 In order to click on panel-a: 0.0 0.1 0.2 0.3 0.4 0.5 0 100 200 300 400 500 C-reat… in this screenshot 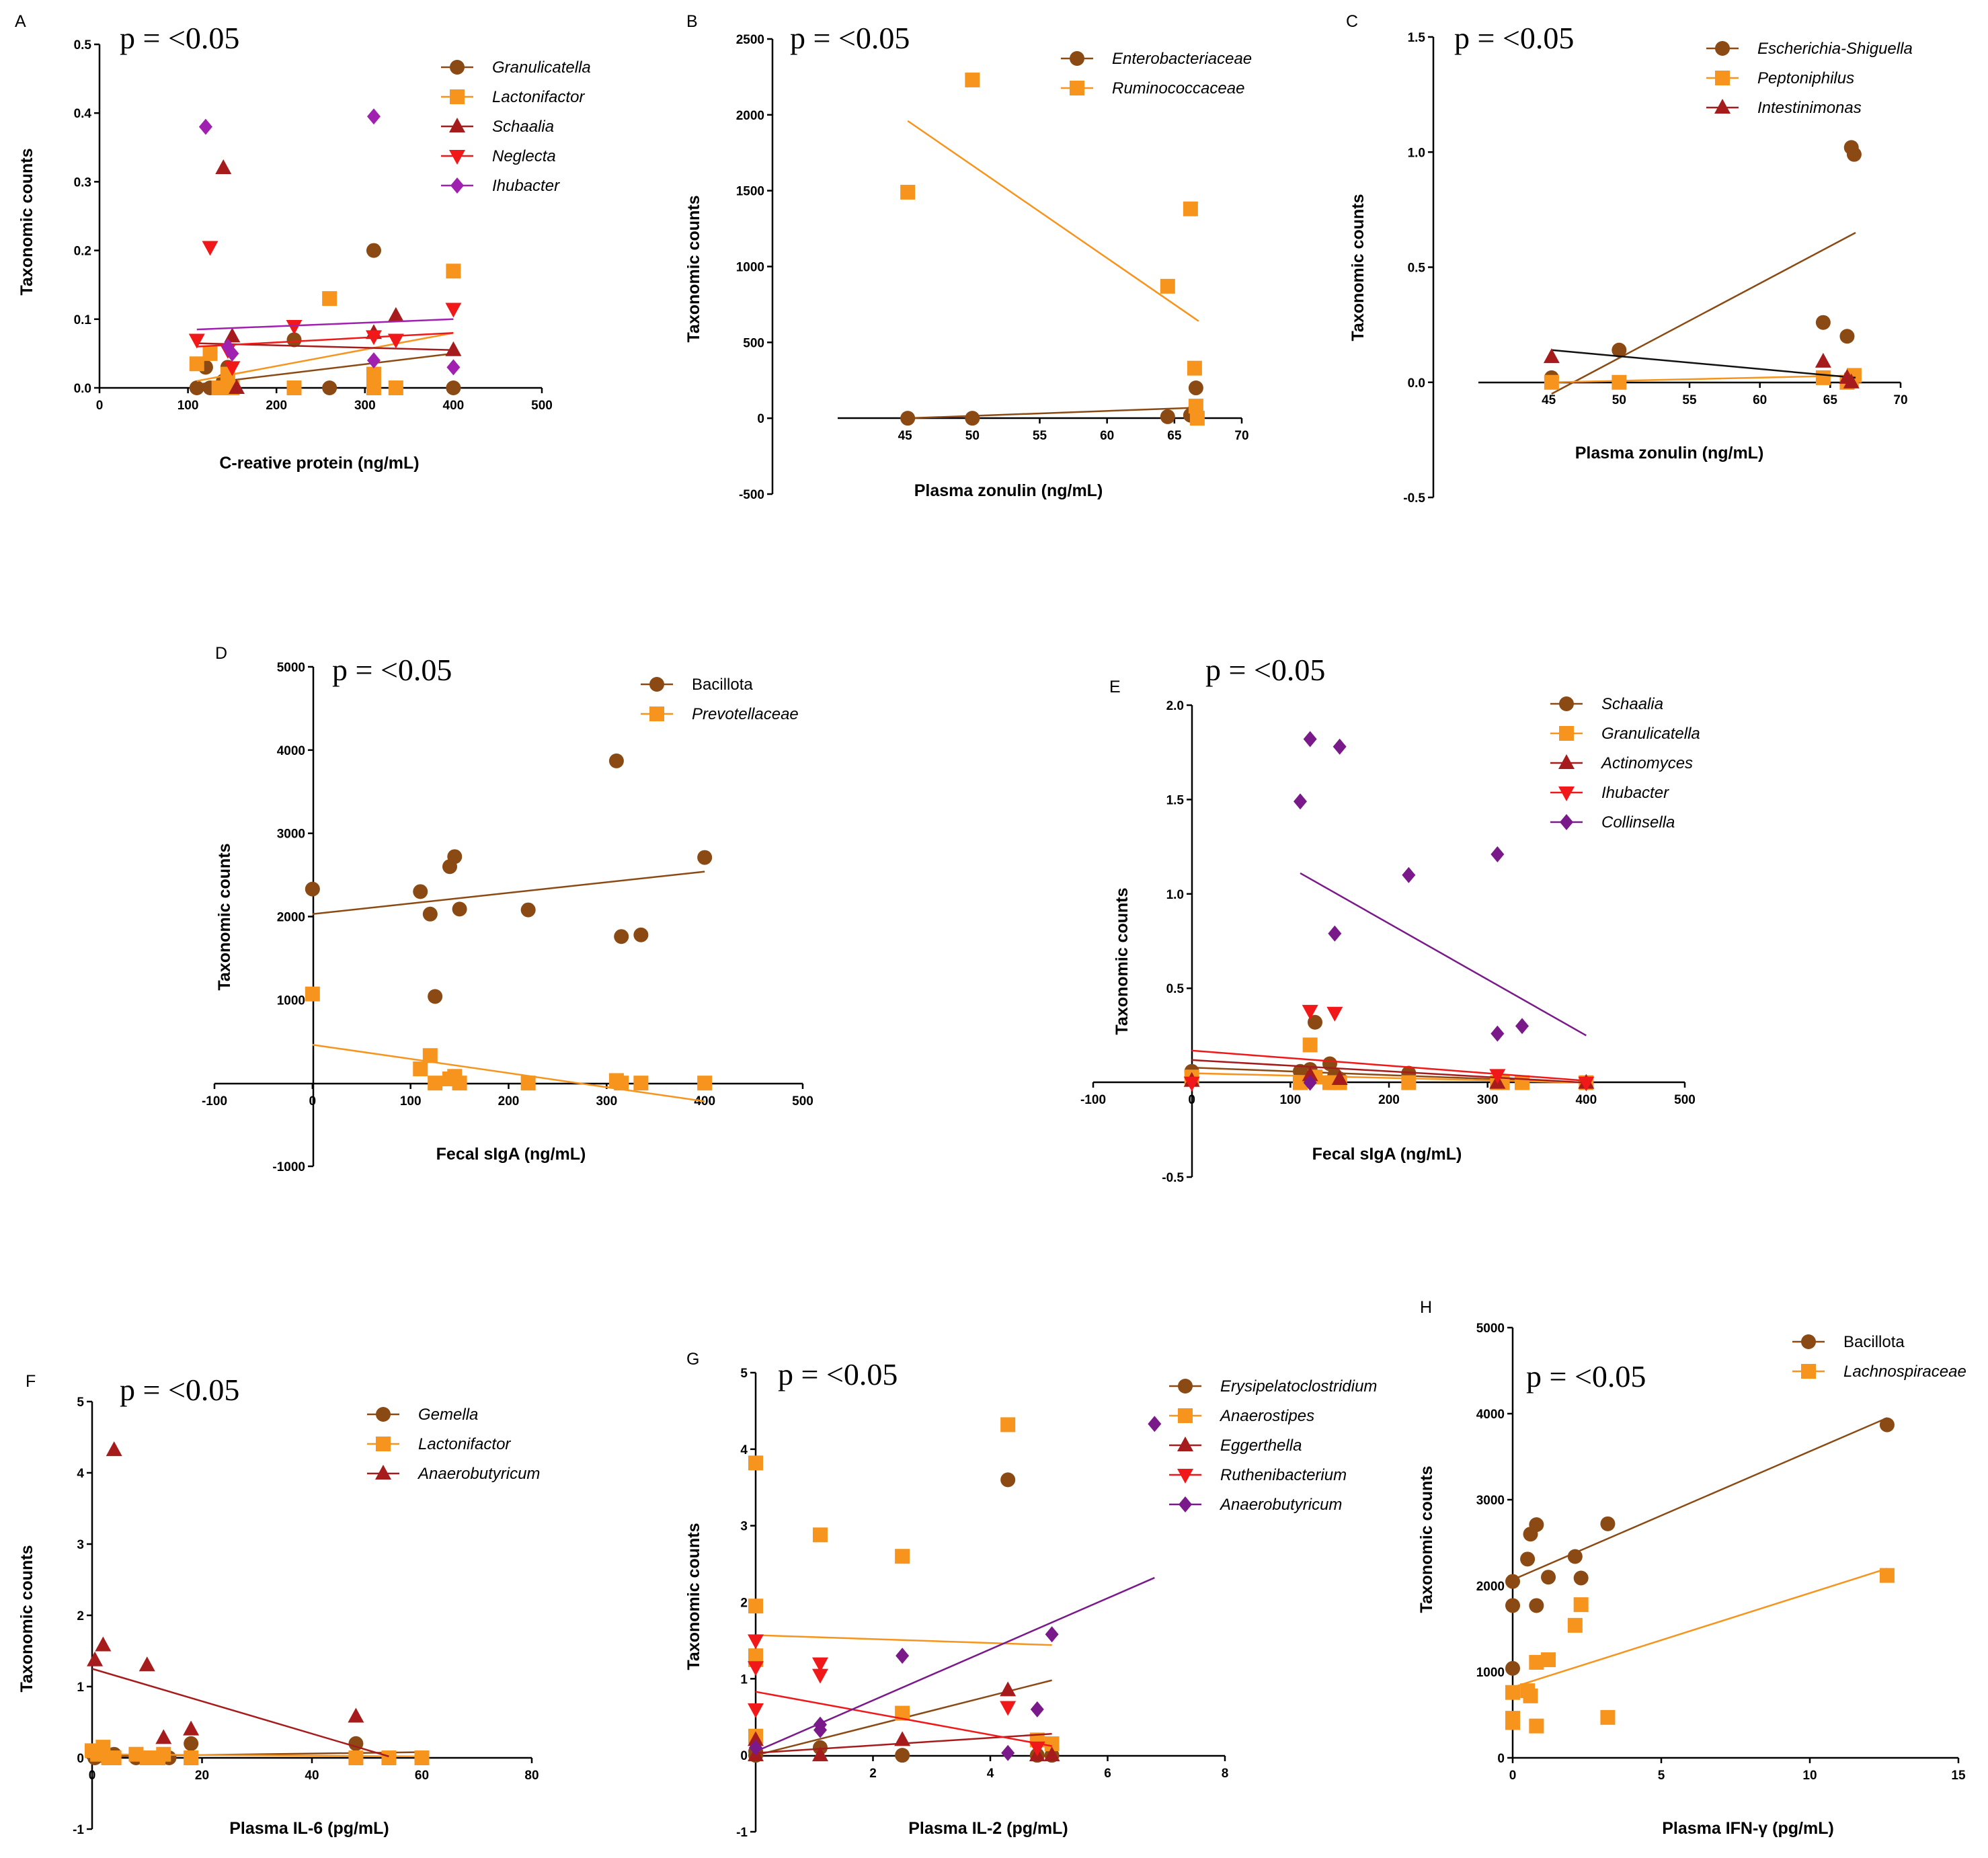, I will do `click(303, 242)`.